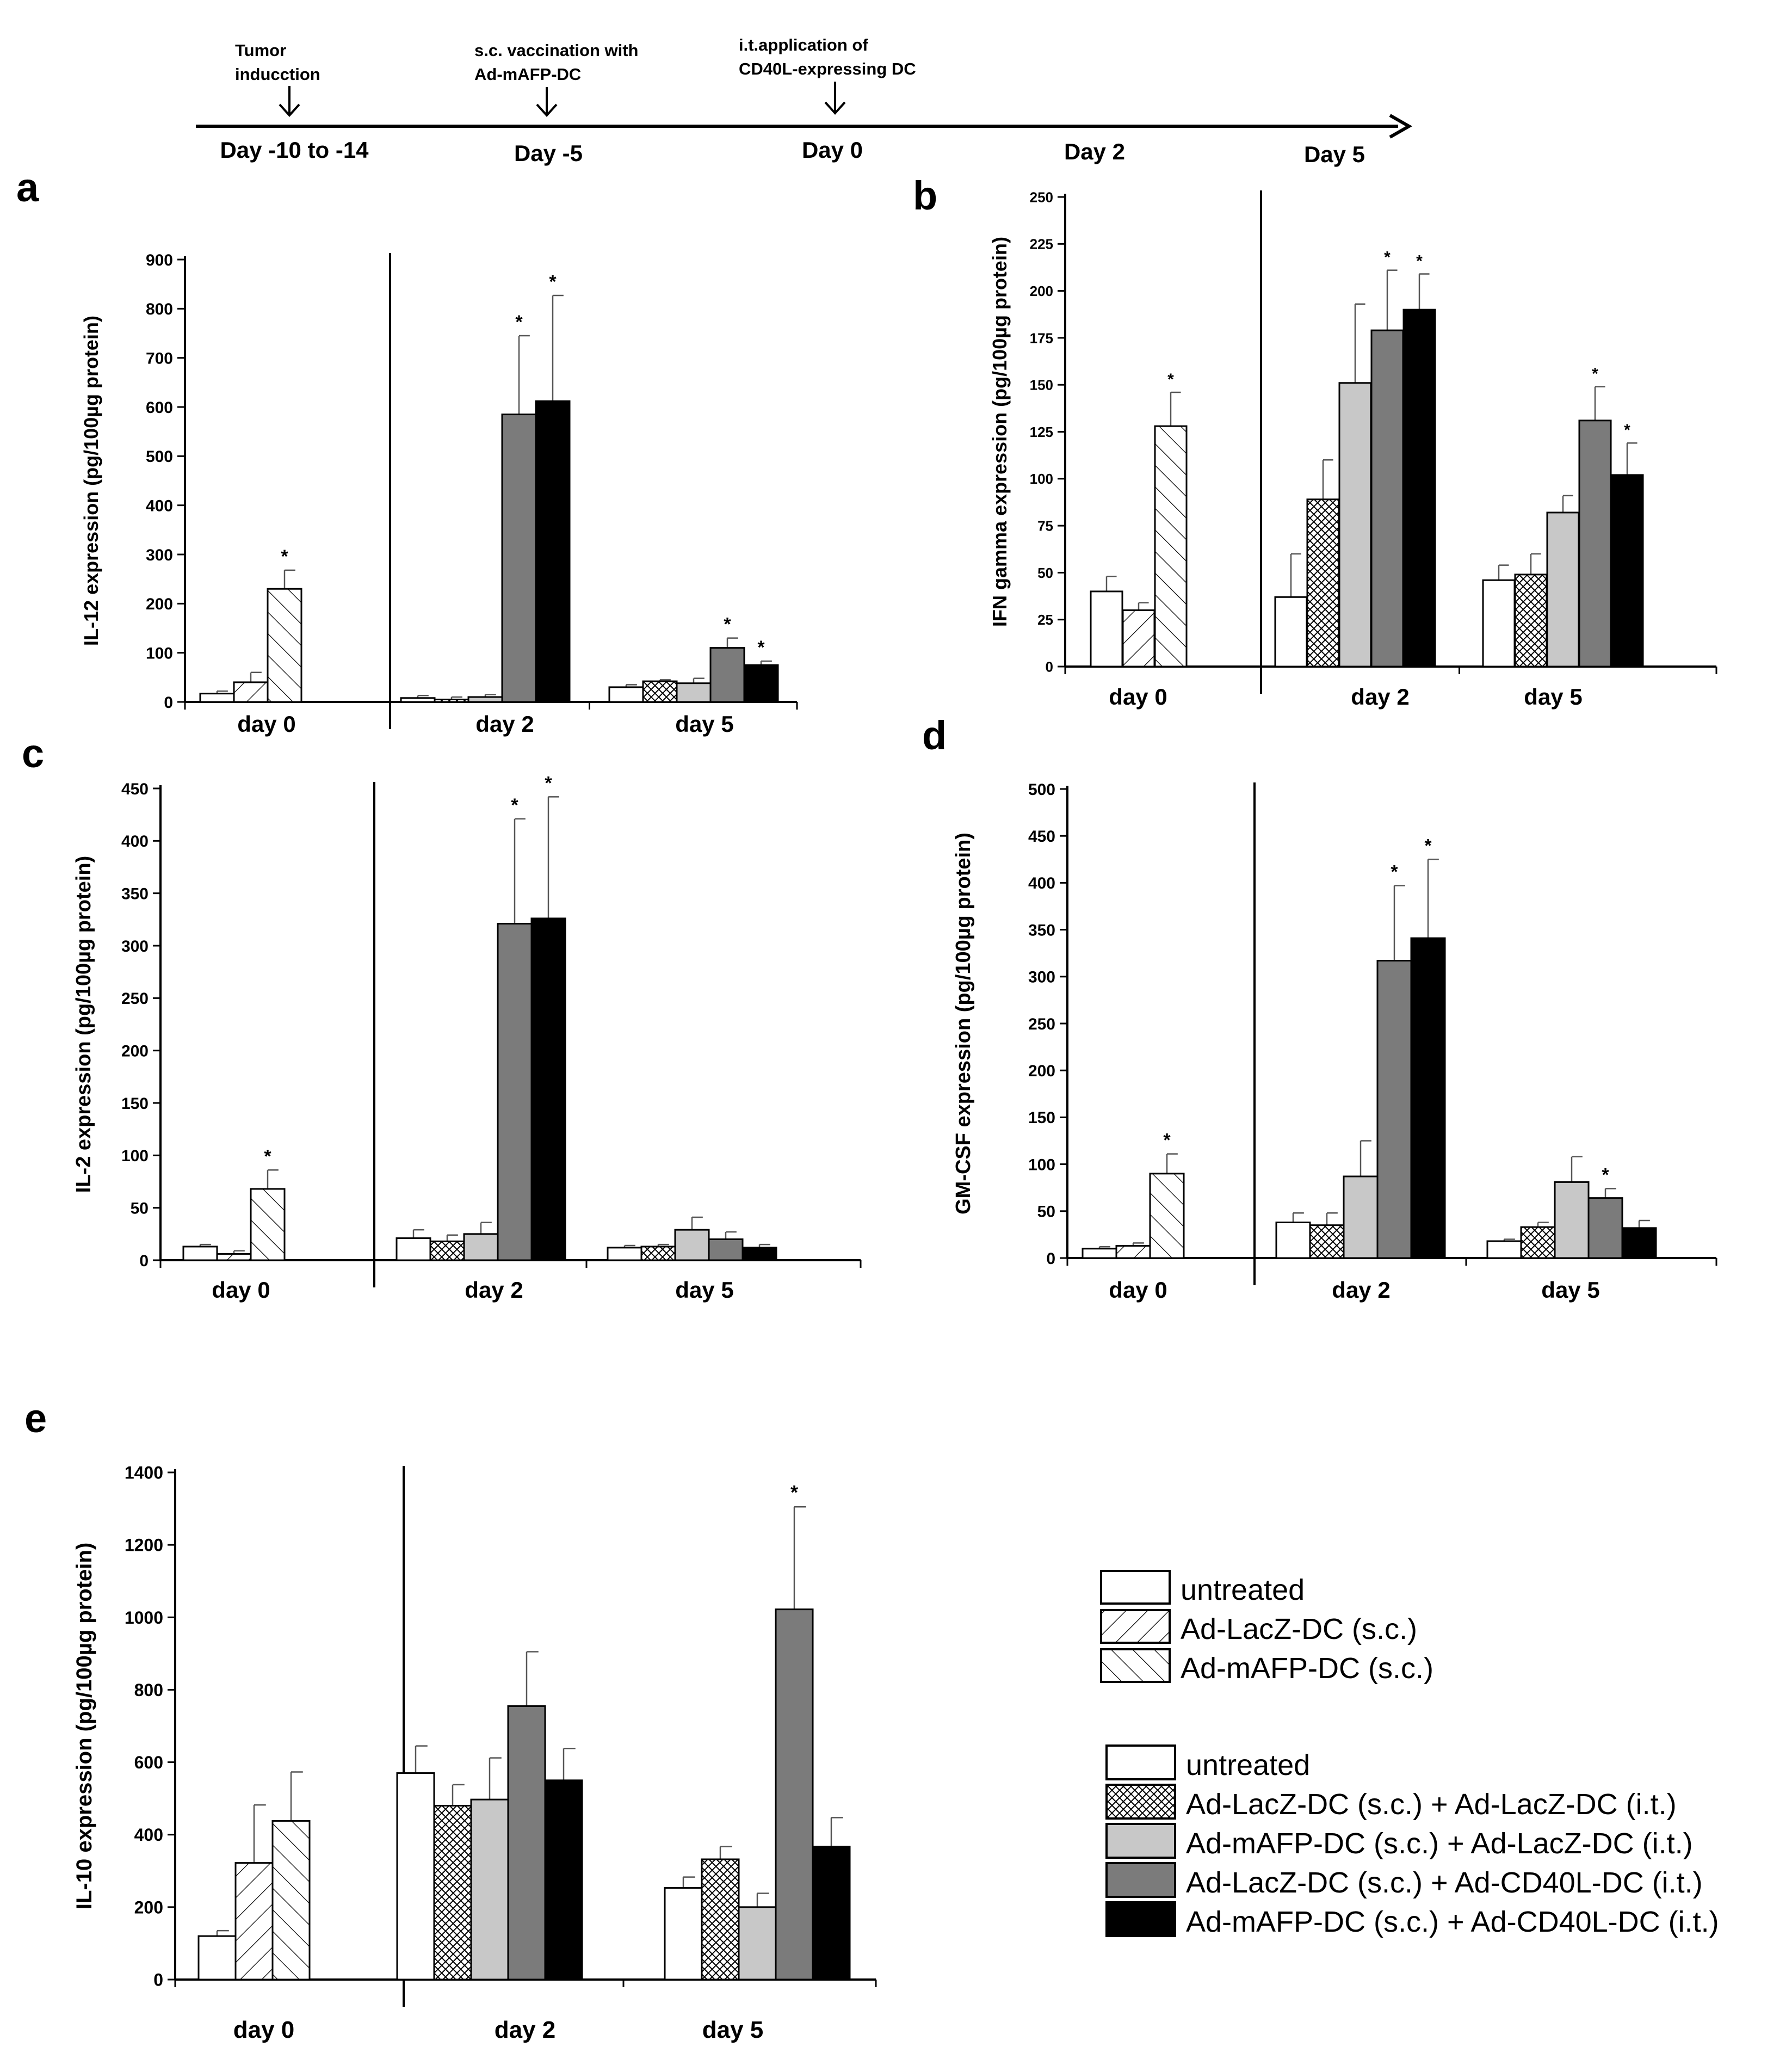 Image resolution: width=1792 pixels, height=2059 pixels. I want to click on bar-e-day0-mafp-sc, so click(291, 1900).